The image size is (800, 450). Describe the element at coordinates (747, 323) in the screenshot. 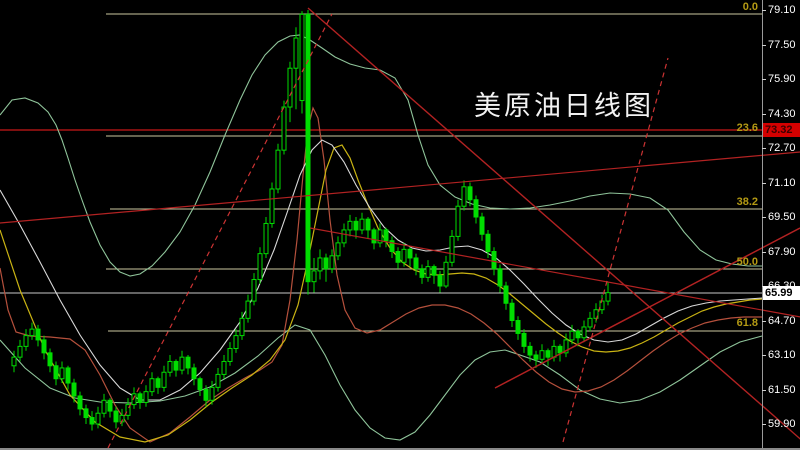

I see `fib-label-61.8: 61.8` at that location.